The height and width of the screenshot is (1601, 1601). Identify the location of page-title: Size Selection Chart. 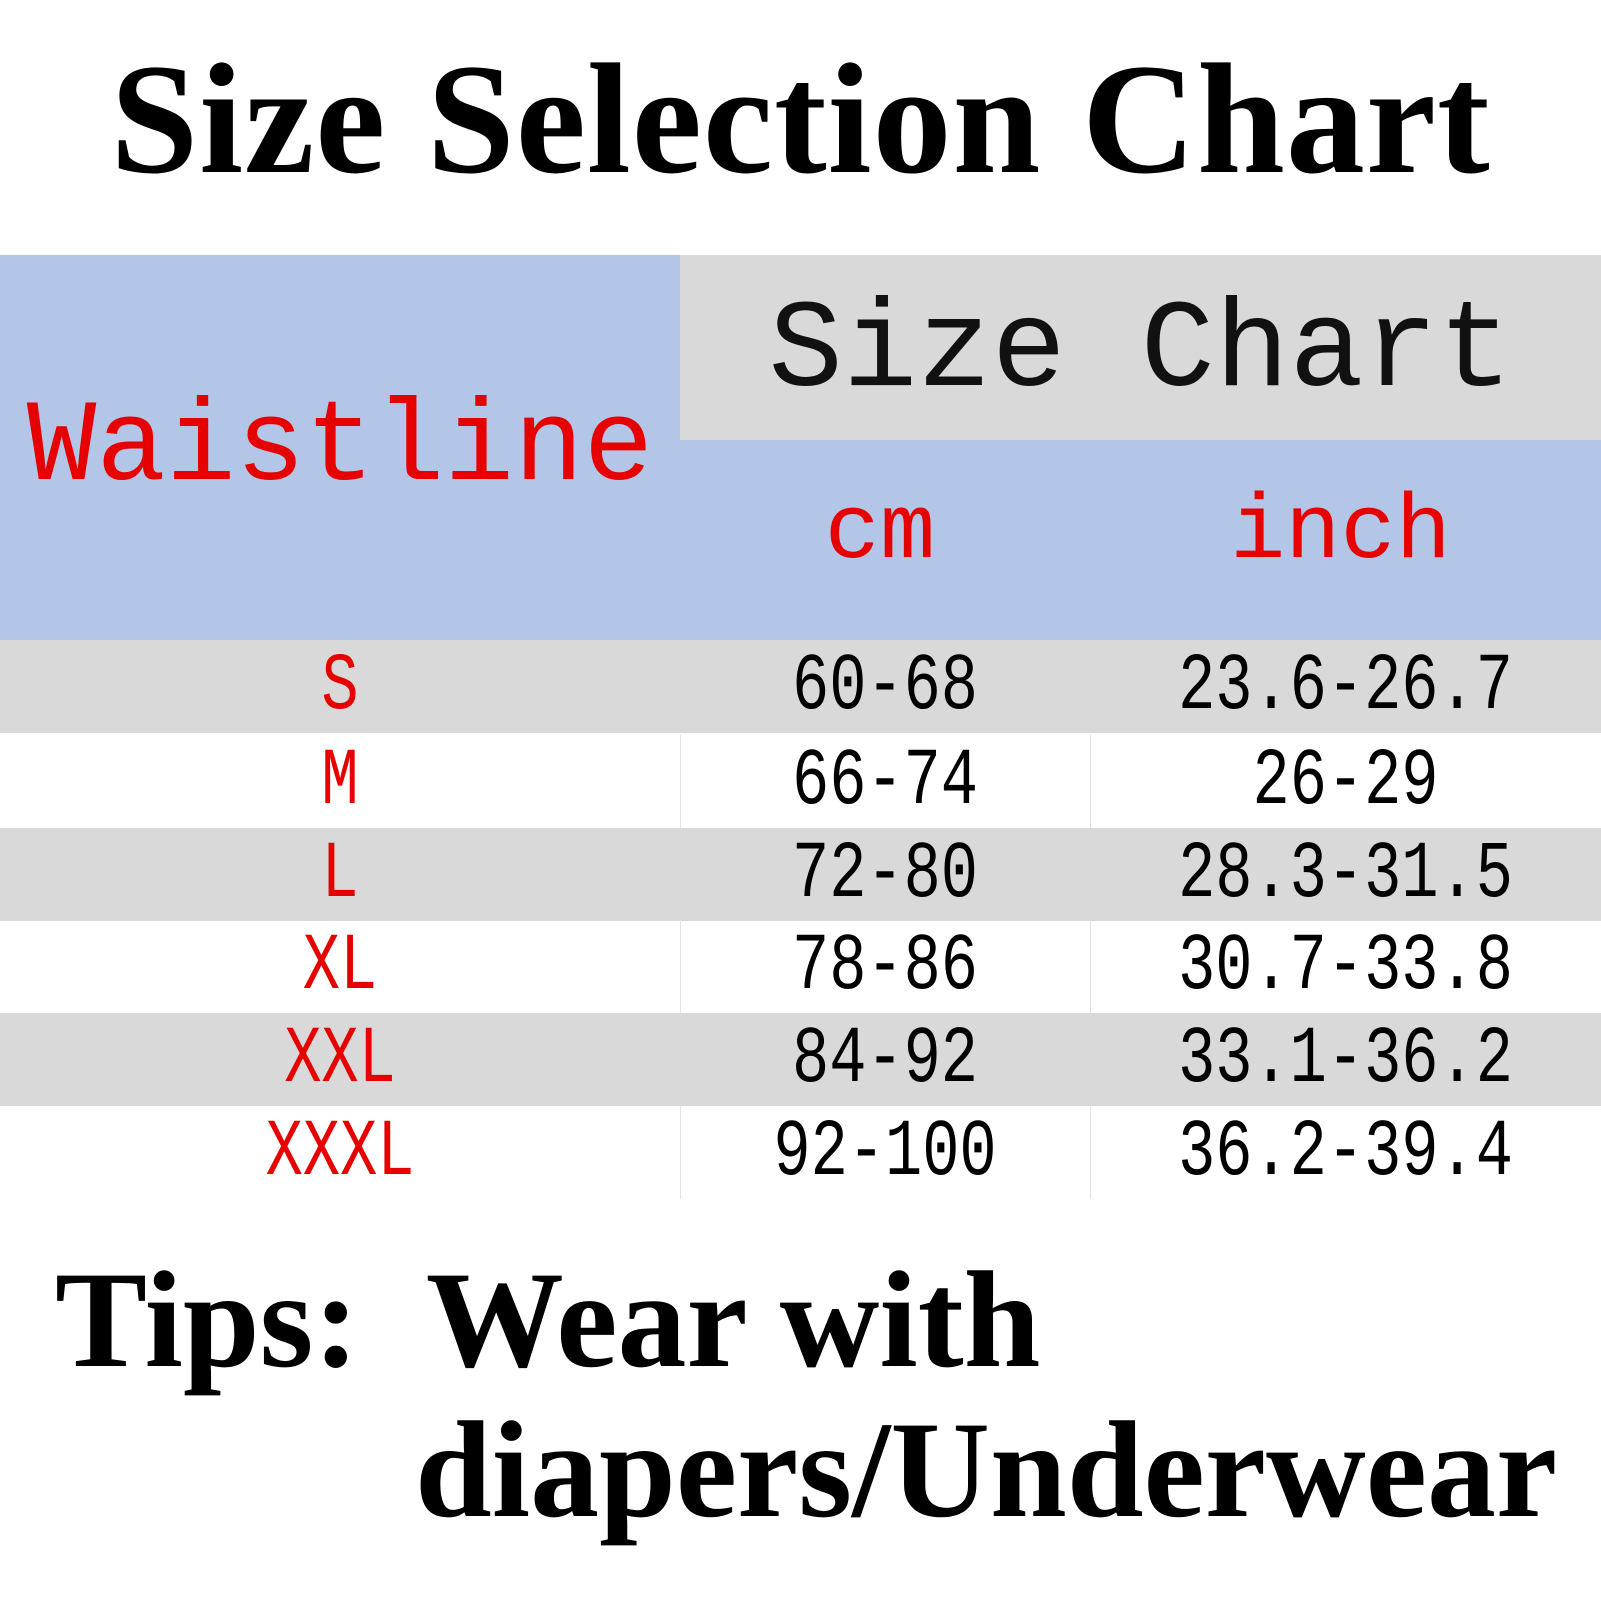
(800, 119).